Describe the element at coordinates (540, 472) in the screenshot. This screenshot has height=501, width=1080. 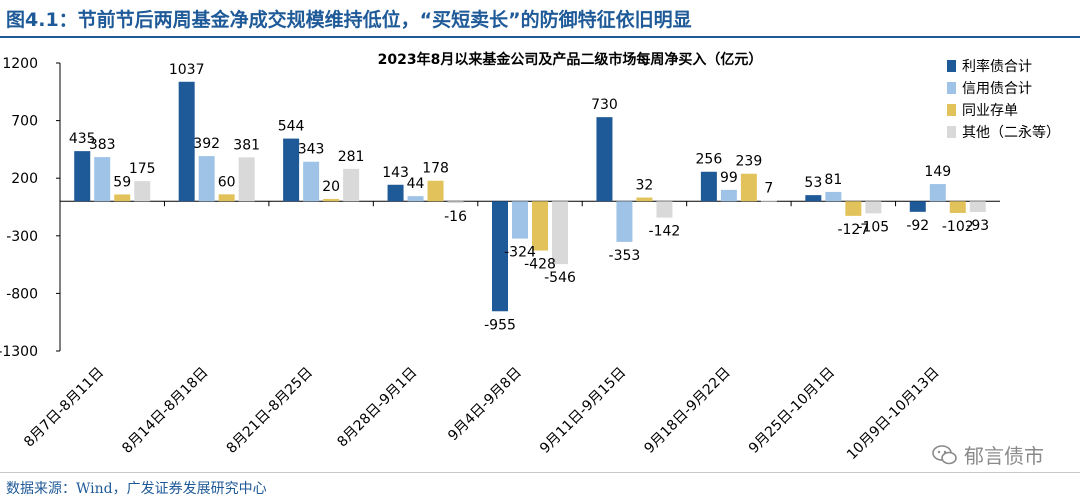
I see `footer-divider` at that location.